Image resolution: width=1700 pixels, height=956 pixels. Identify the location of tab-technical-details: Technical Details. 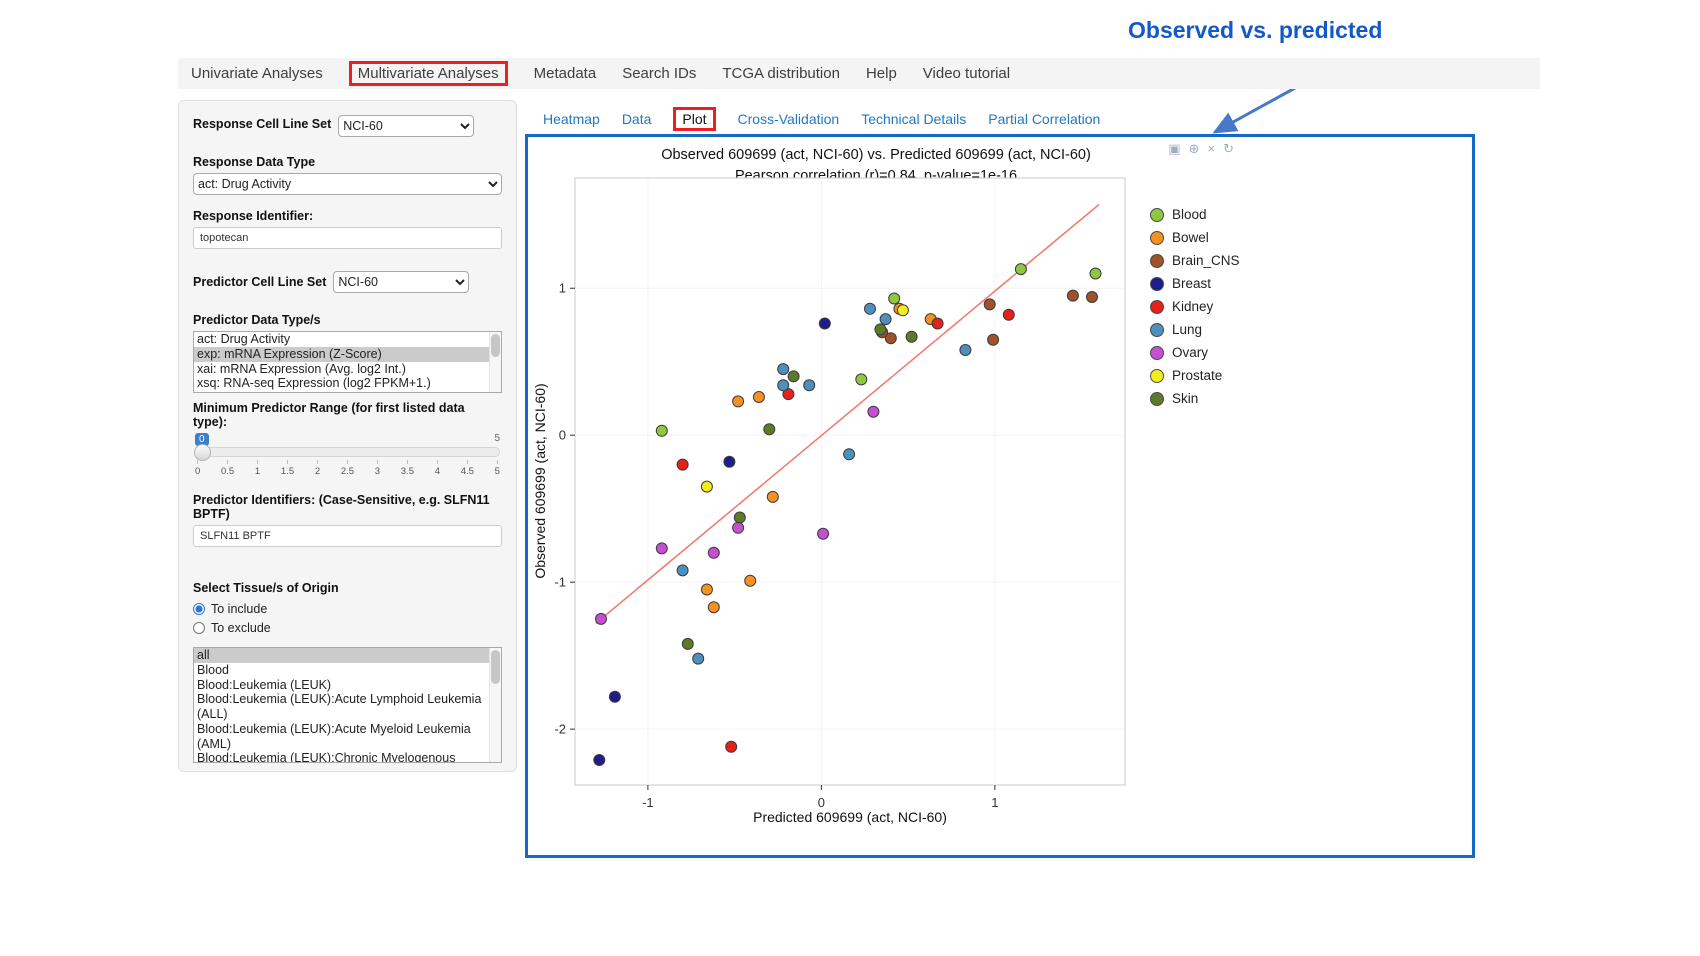
(914, 119).